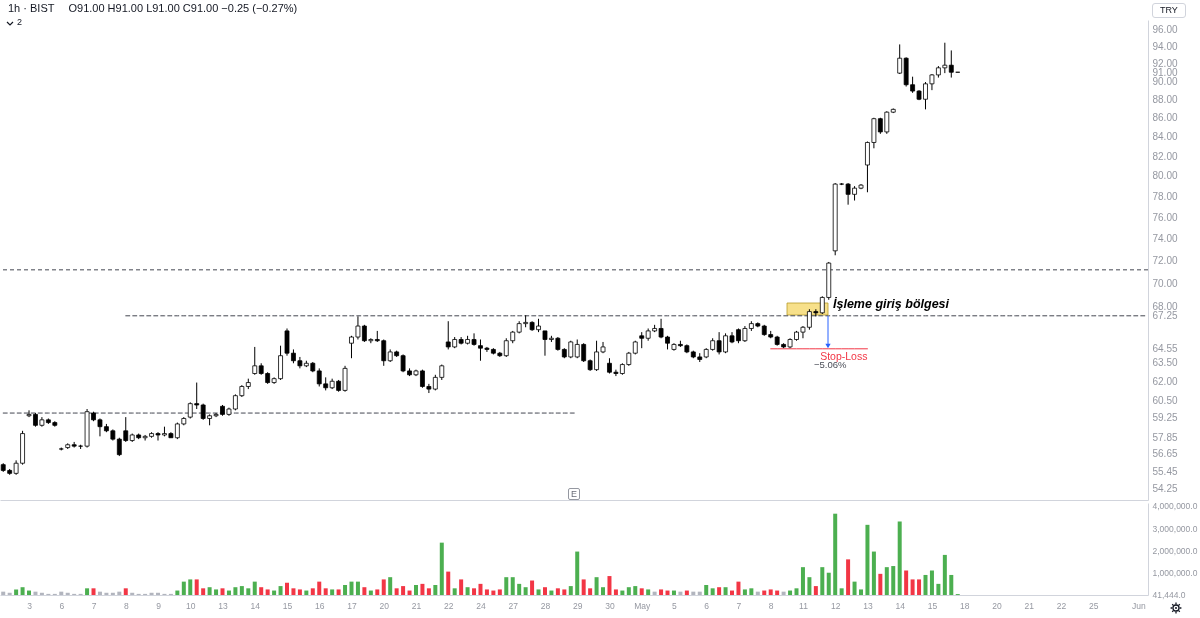 This screenshot has height=618, width=1200. What do you see at coordinates (1165, 118) in the screenshot?
I see `y-tick-label: 86.00` at bounding box center [1165, 118].